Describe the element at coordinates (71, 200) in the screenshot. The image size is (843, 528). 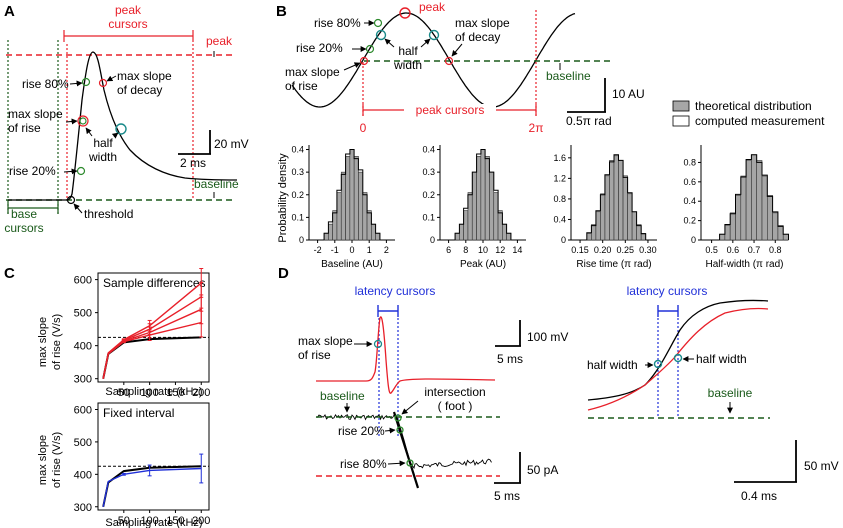
I see `marker-threshold` at that location.